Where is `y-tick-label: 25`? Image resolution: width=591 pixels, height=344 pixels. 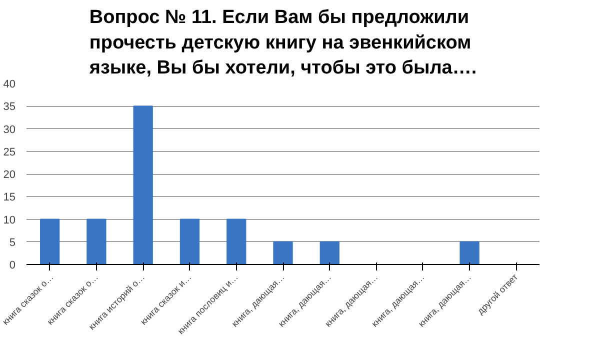 y-tick-label: 25 is located at coordinates (9, 152).